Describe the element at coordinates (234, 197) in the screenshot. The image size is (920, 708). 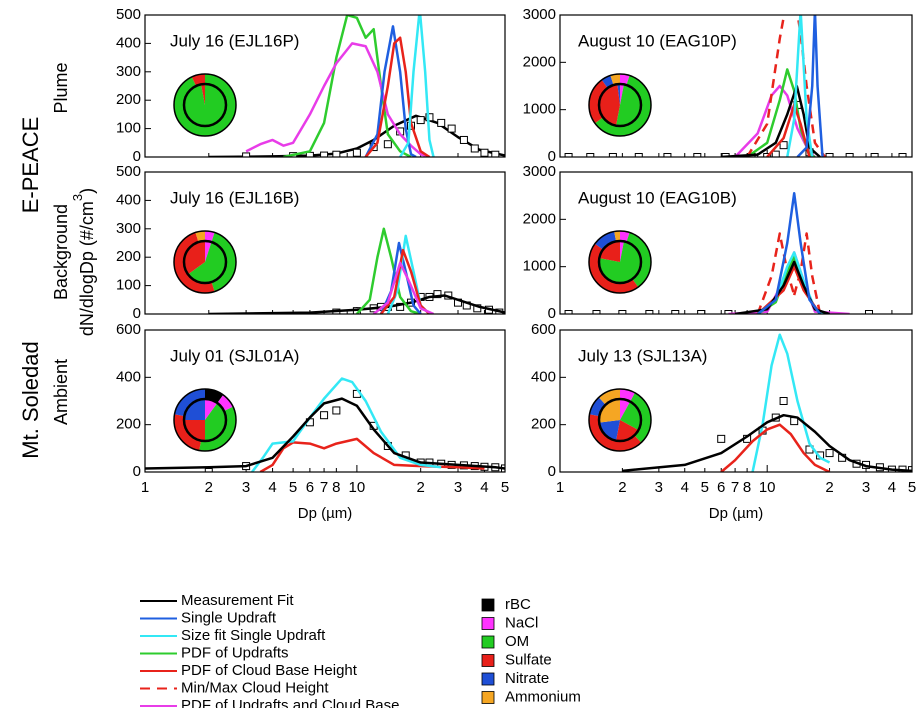
I see `panel-title: July 16 (EJL16B)` at that location.